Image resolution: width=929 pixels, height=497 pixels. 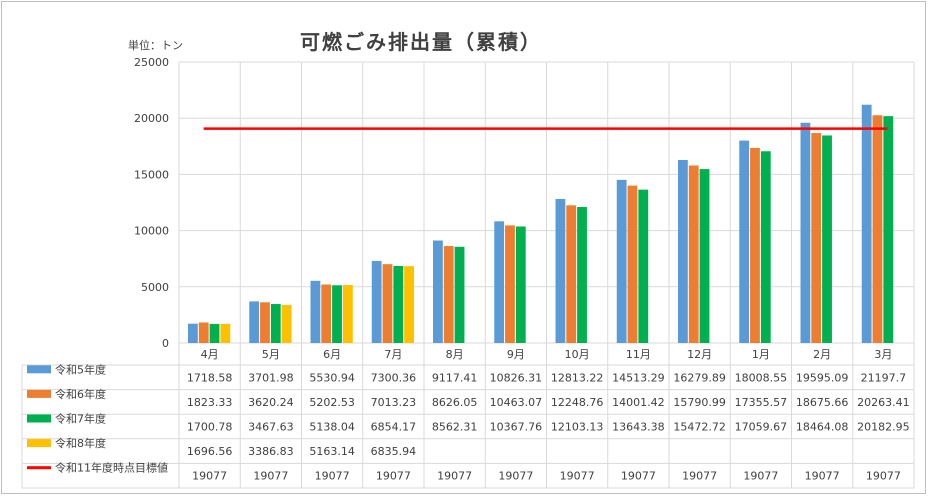 I want to click on legend-key-s3, so click(x=39, y=418).